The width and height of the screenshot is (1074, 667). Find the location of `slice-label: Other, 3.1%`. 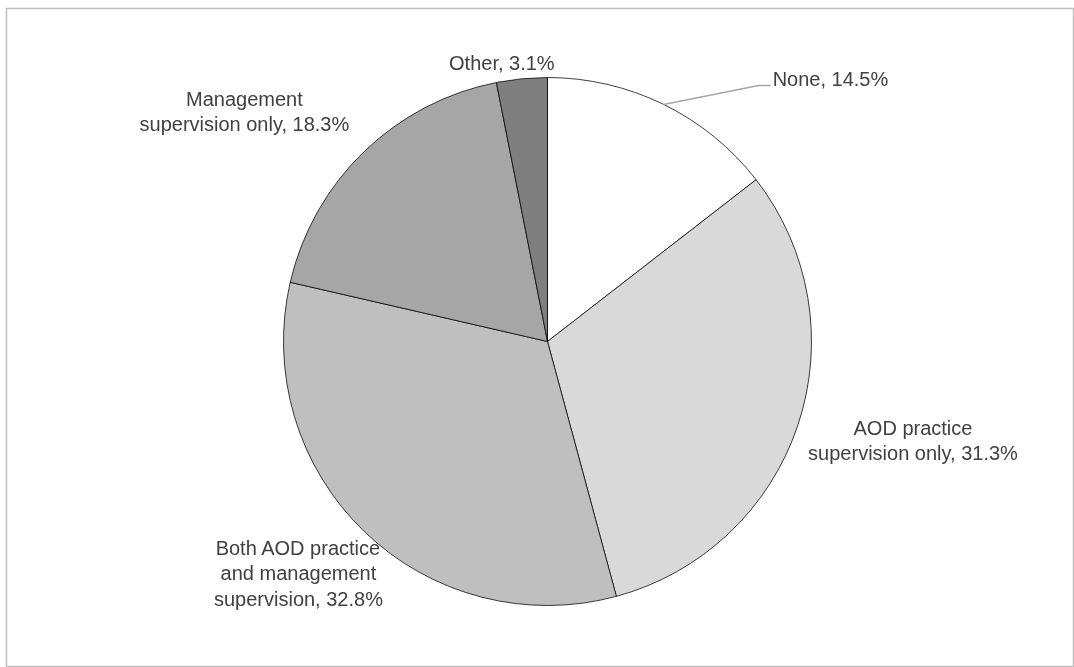

slice-label: Other, 3.1% is located at coordinates (502, 63).